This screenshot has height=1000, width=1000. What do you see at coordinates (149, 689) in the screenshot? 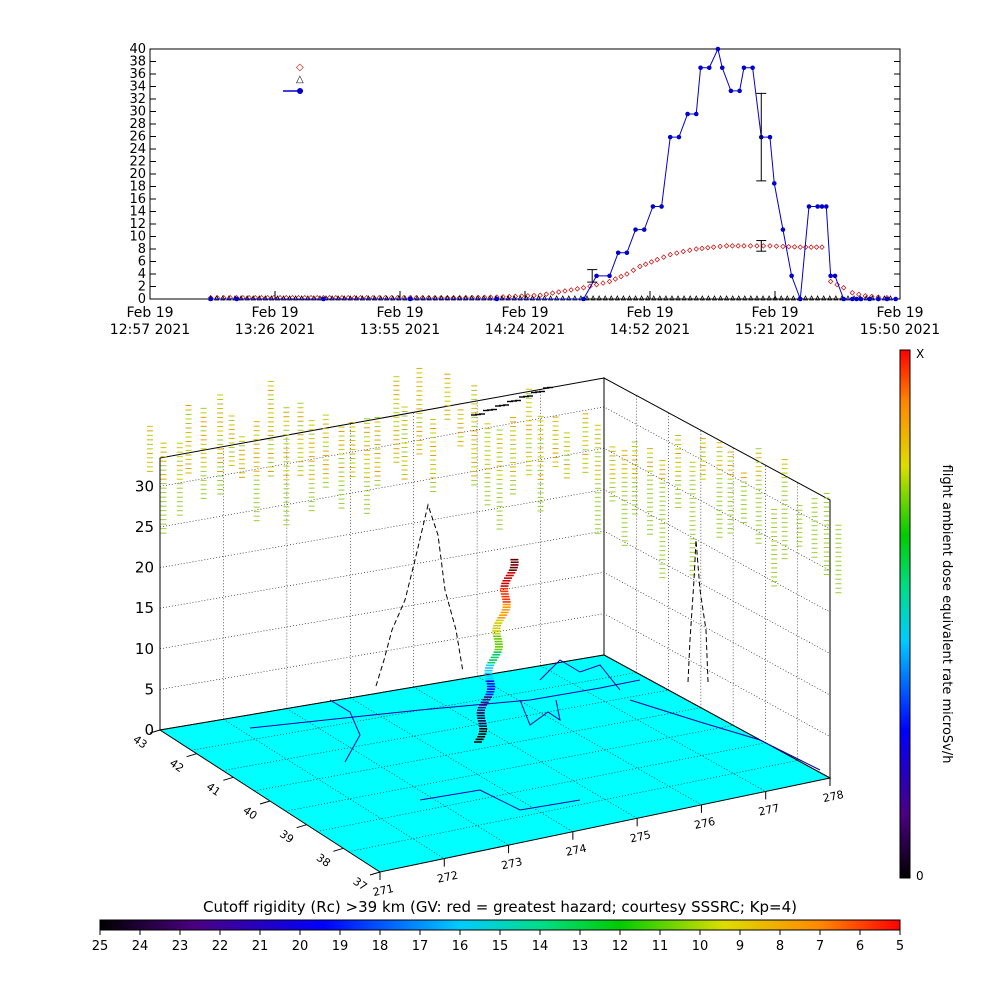
I see `altitude-tick-label: 5` at bounding box center [149, 689].